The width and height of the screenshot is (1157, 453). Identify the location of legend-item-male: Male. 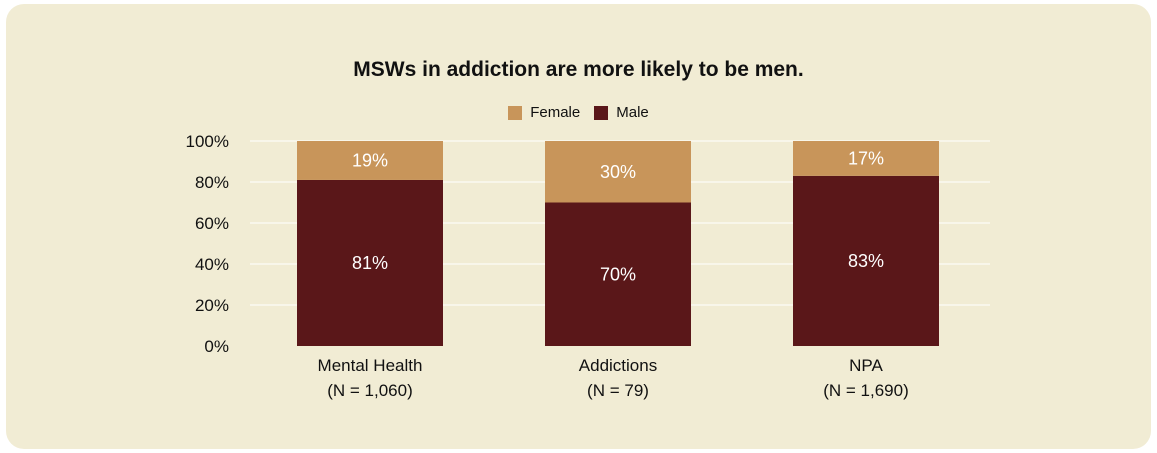
(621, 112).